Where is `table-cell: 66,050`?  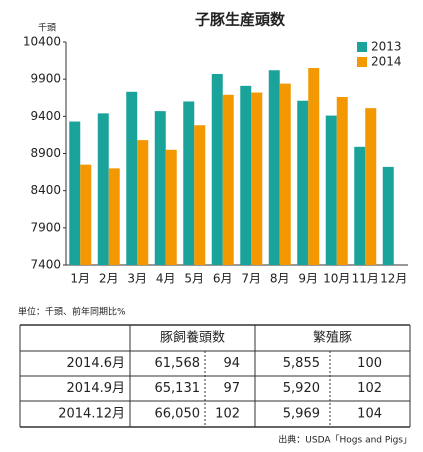 table-cell: 66,050 is located at coordinates (178, 414).